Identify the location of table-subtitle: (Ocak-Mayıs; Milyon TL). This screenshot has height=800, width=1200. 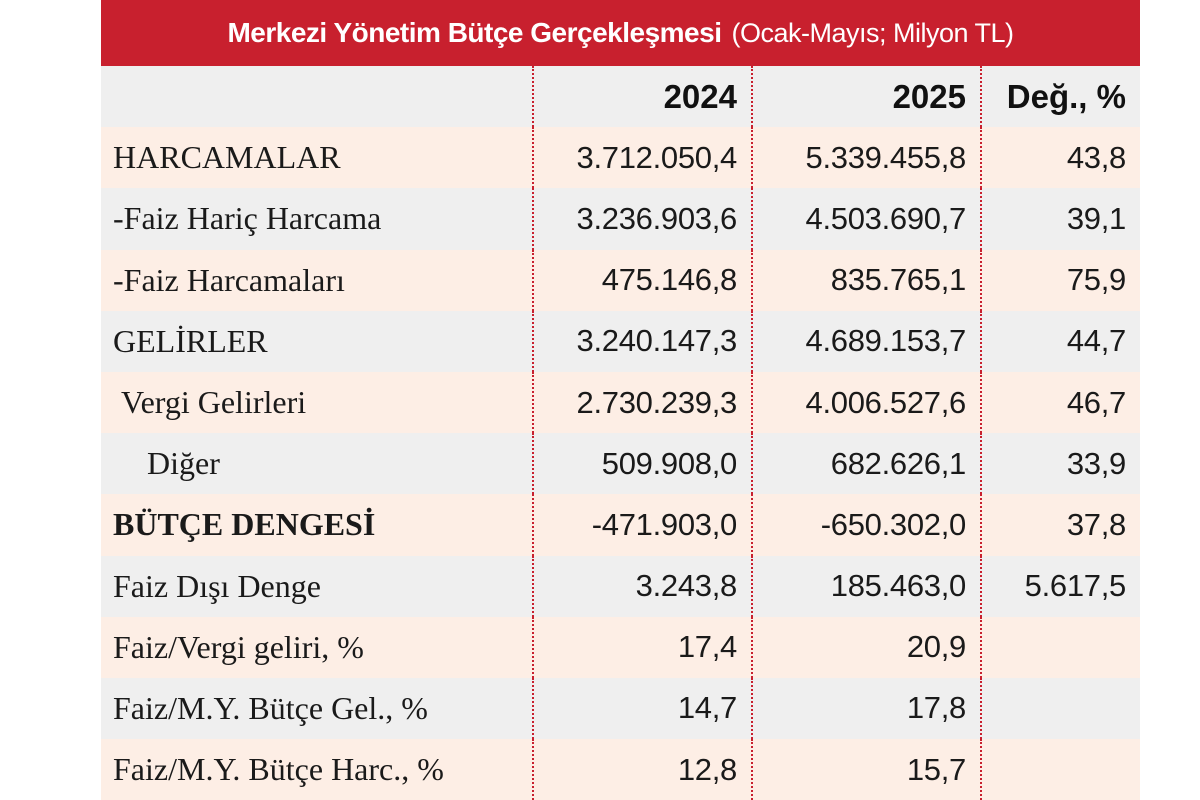
(872, 32).